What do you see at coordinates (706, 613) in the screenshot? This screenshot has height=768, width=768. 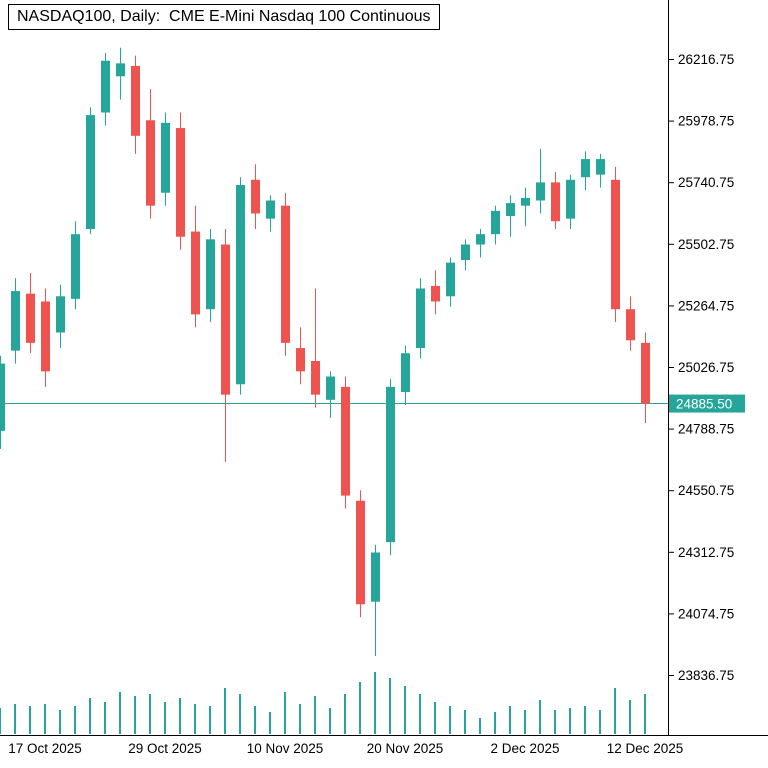 I see `price-tick-label: 24074.75` at bounding box center [706, 613].